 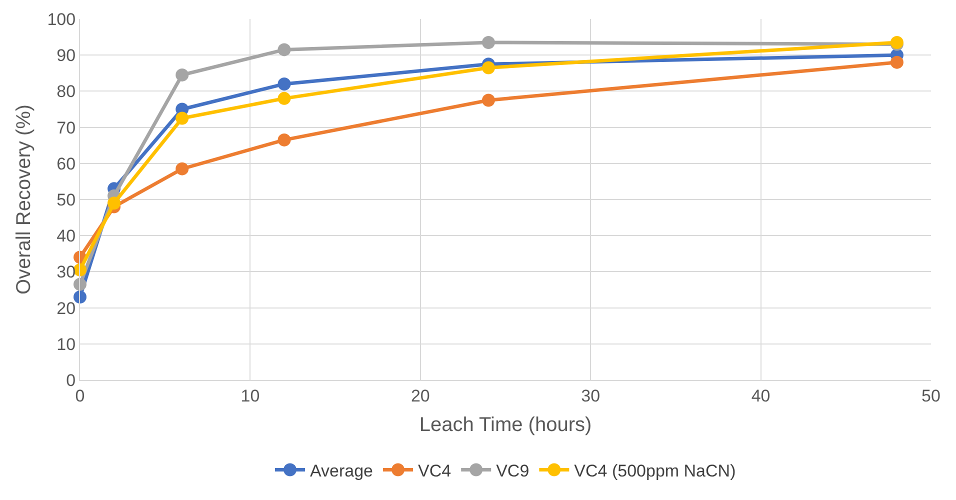 What do you see at coordinates (590, 396) in the screenshot?
I see `x-tick-label: 30` at bounding box center [590, 396].